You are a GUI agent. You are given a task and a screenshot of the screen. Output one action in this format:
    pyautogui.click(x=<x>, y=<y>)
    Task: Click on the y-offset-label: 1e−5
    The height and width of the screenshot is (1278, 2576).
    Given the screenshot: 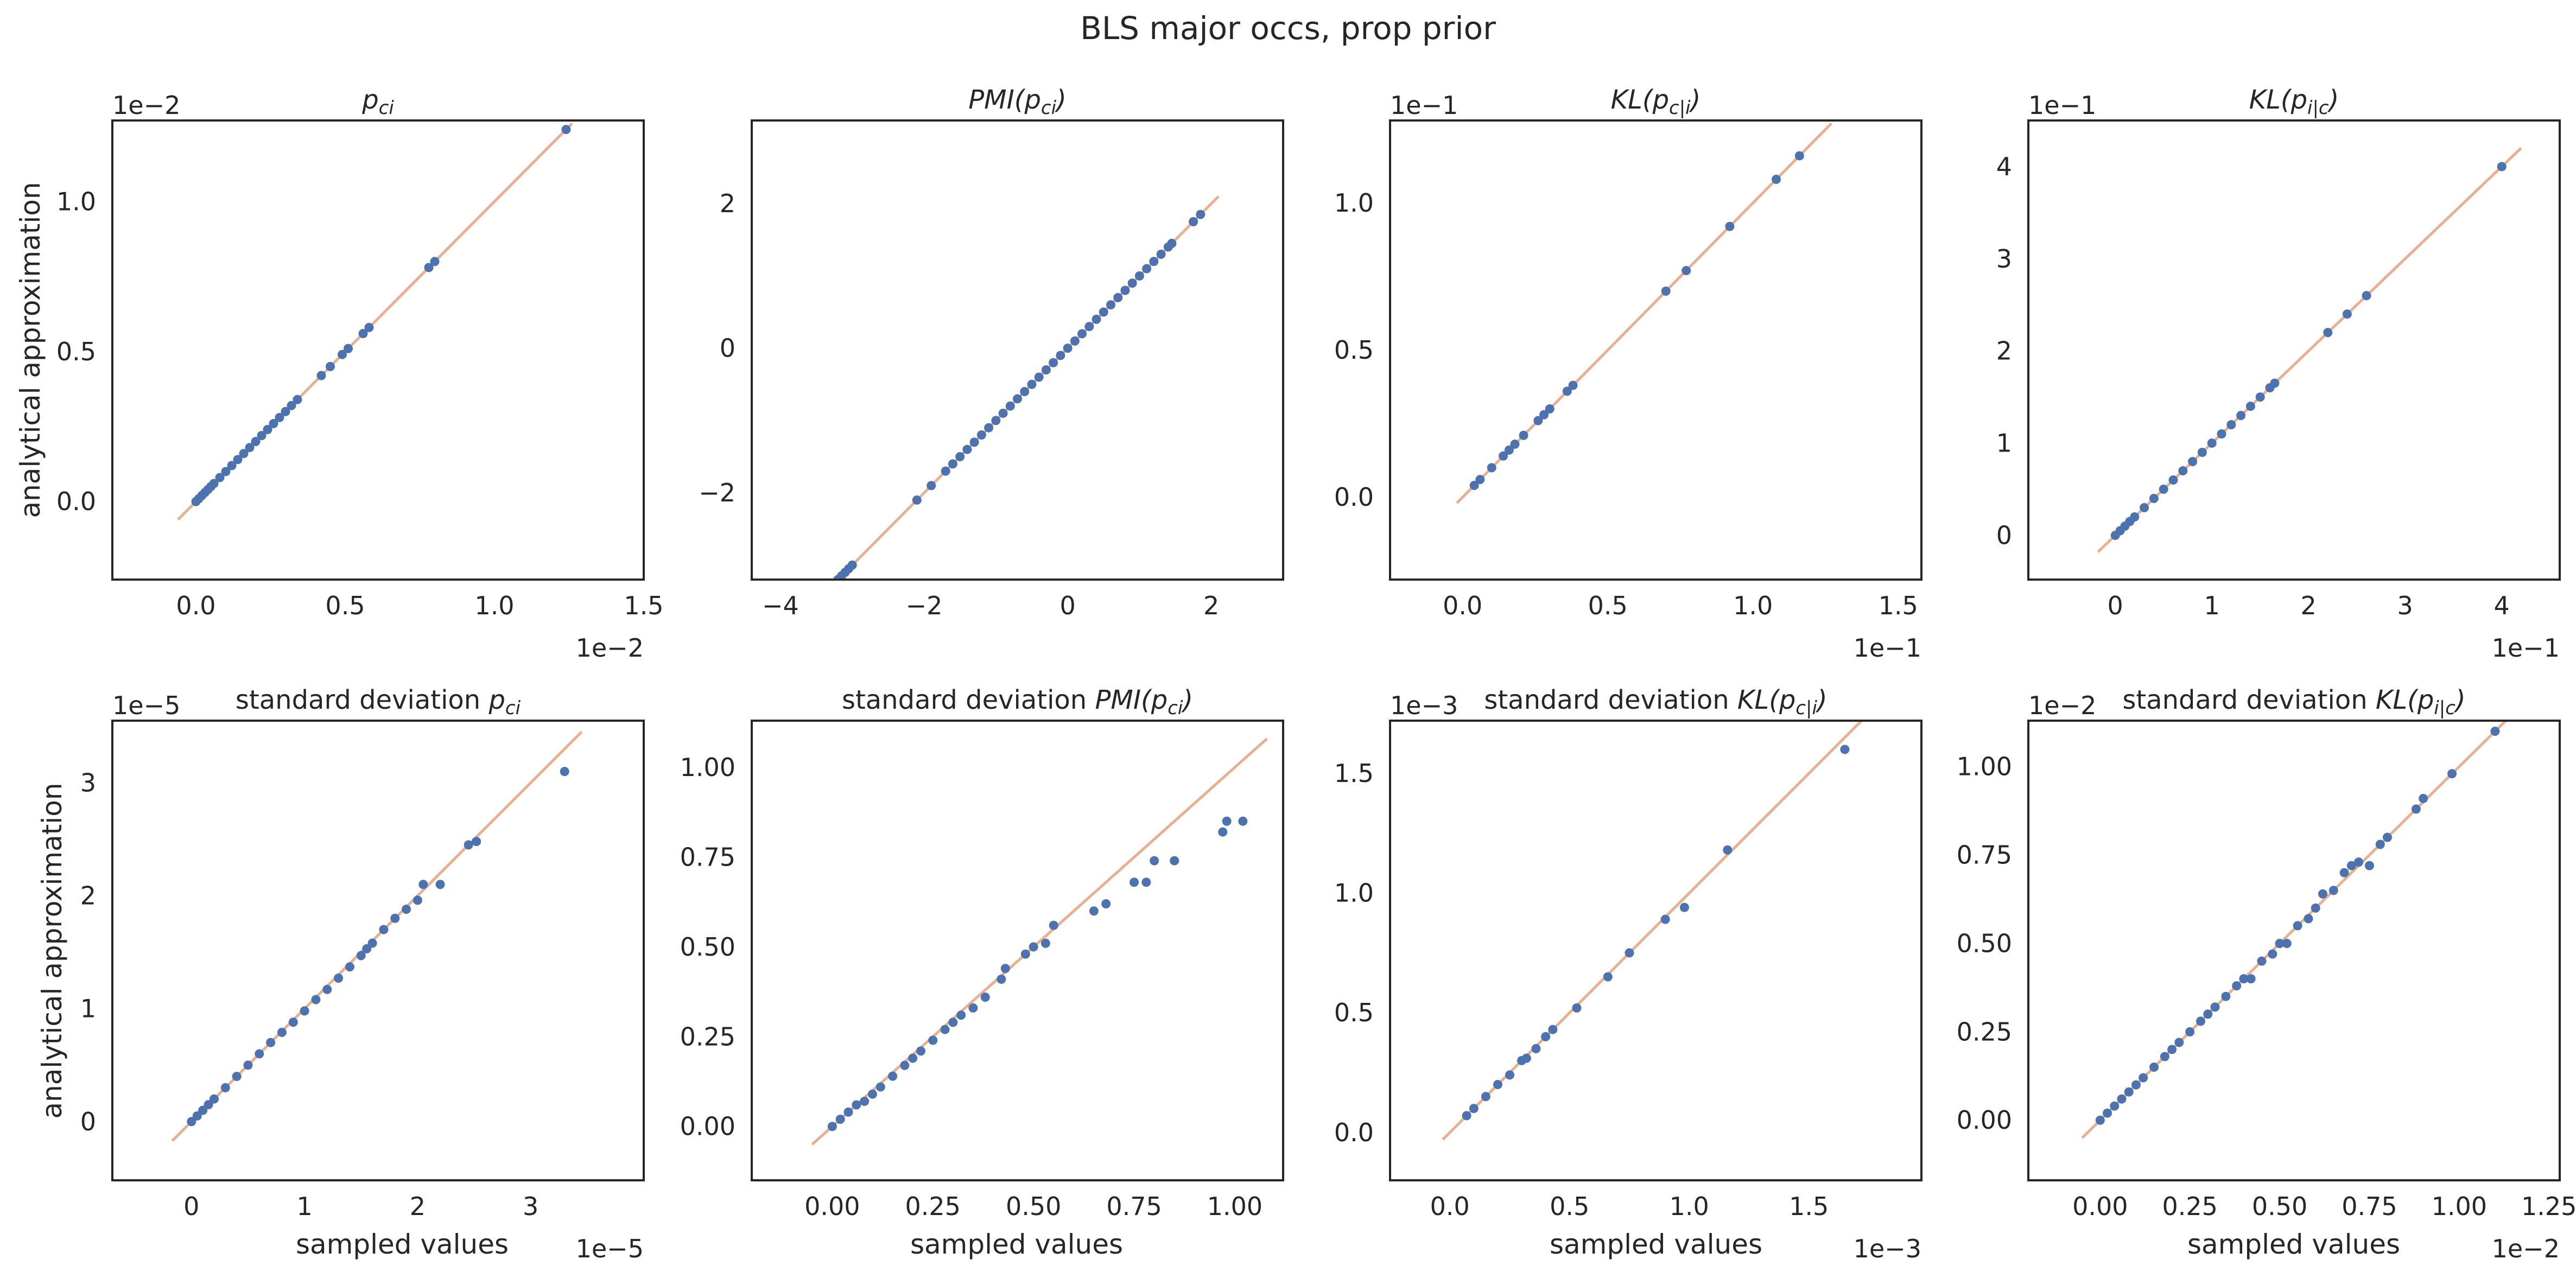 What is the action you would take?
    pyautogui.click(x=146, y=705)
    